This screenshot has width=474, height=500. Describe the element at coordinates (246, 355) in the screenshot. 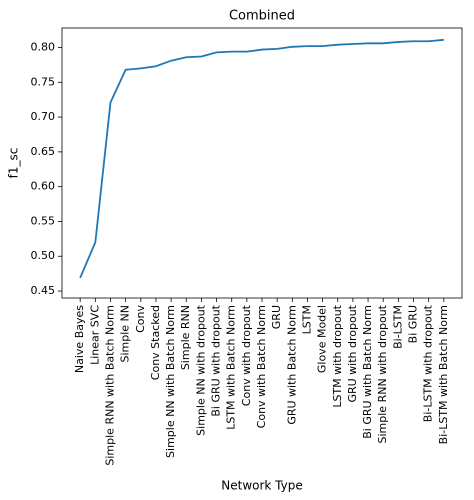

I see `x-tick-label: Conv with dropout` at that location.